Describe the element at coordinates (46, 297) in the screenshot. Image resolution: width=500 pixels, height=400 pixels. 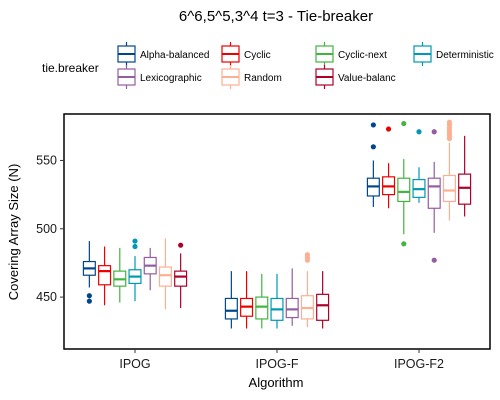
I see `y-tick-label: 450` at that location.